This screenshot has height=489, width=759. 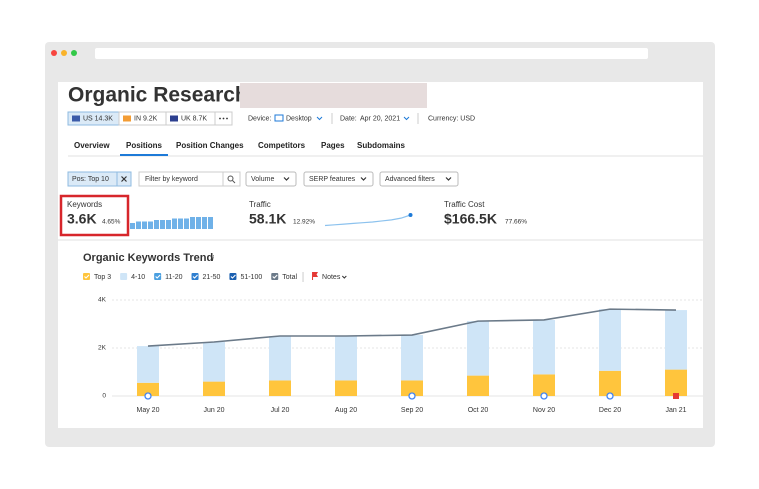 I want to click on tab: Subdomains, so click(x=381, y=145).